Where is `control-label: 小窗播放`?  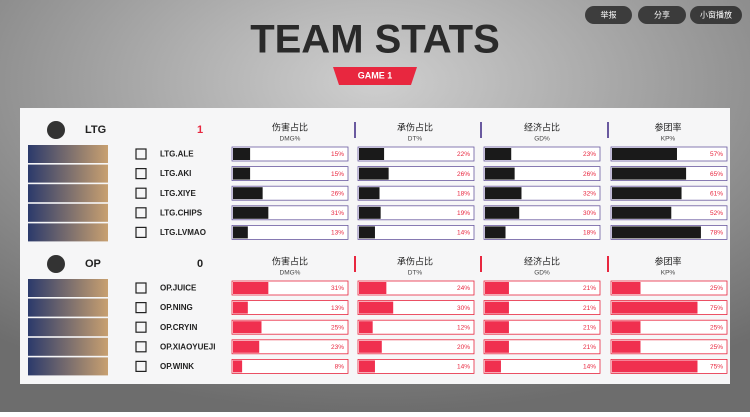 control-label: 小窗播放 is located at coordinates (716, 15).